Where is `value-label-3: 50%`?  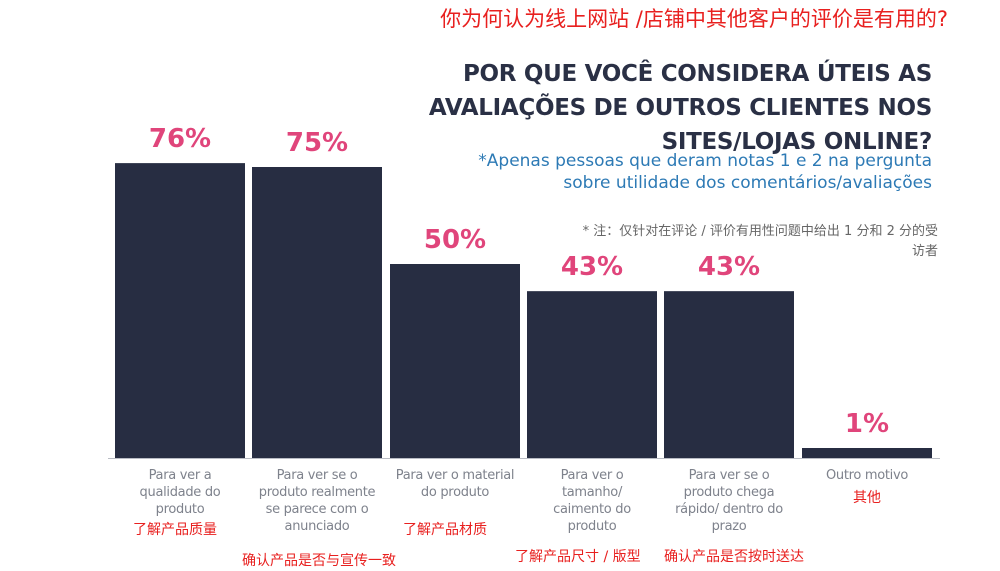 value-label-3: 50% is located at coordinates (455, 240).